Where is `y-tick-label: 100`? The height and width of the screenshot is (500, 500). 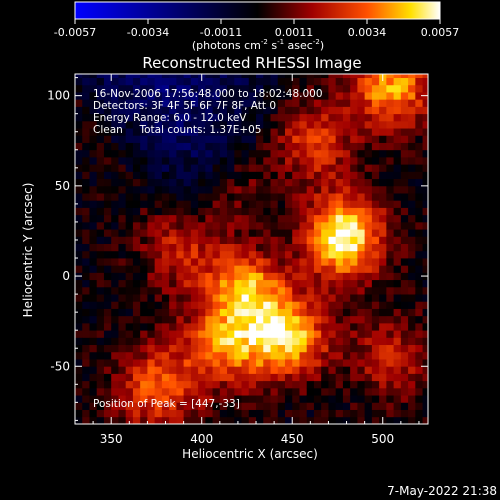 y-tick-label: 100 is located at coordinates (58, 96).